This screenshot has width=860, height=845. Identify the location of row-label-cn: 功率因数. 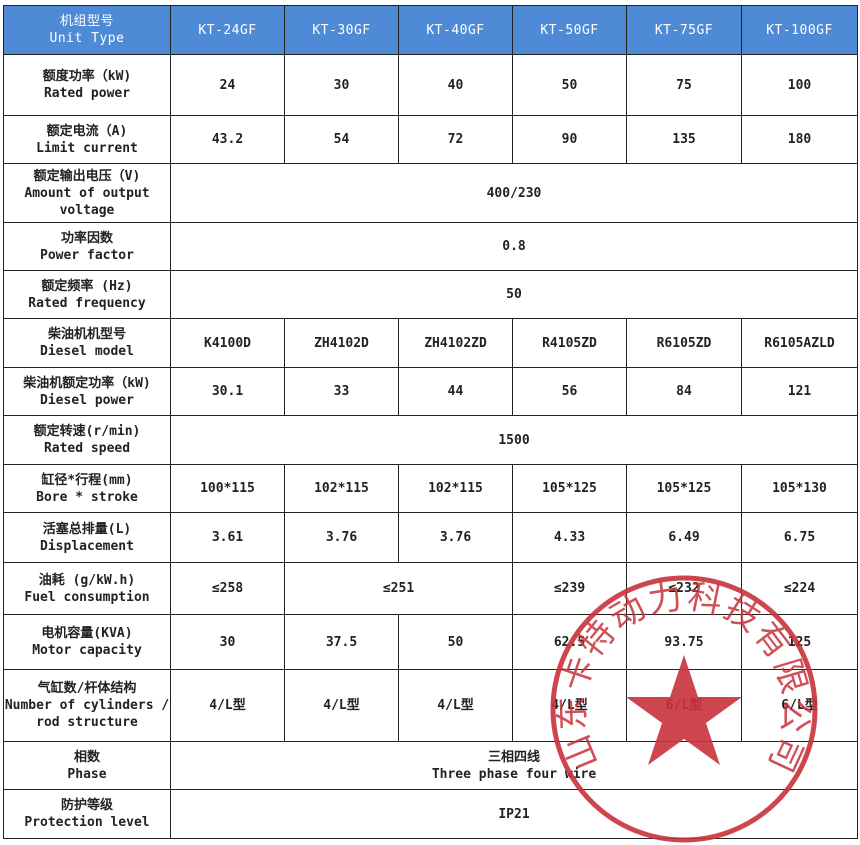
(86, 238).